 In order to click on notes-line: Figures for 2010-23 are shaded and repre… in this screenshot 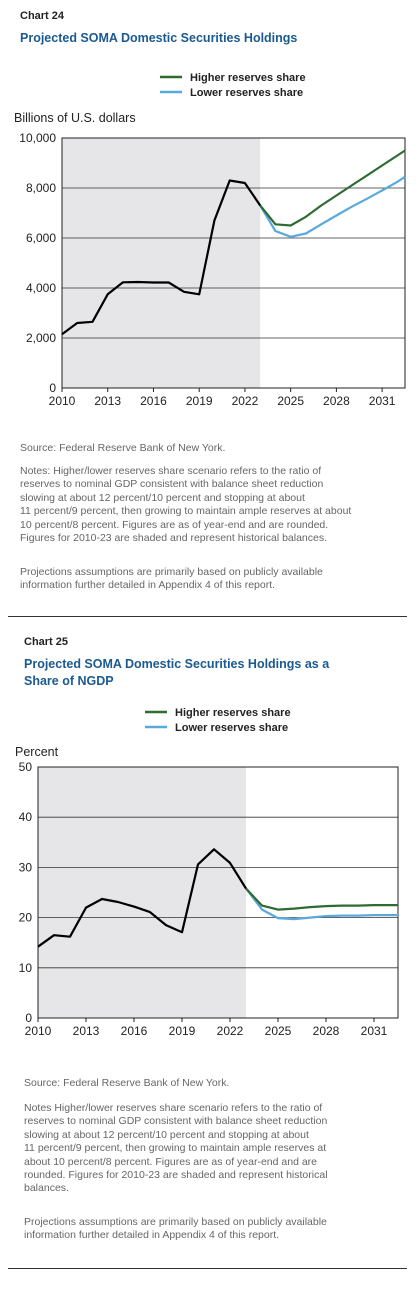, I will do `click(174, 538)`.